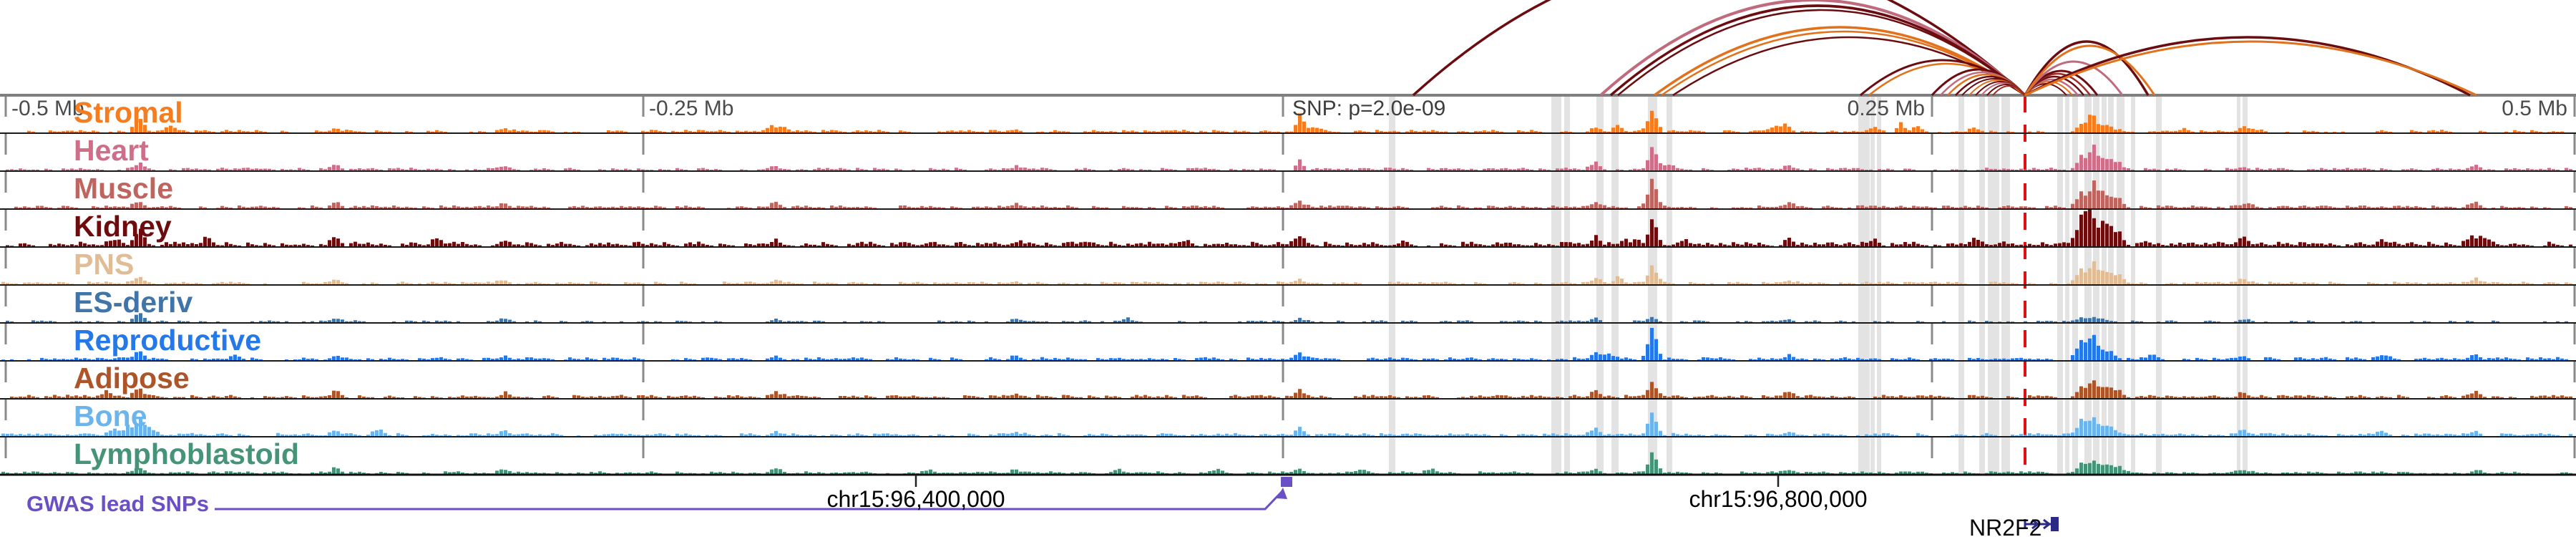  What do you see at coordinates (2042, 524) in the screenshot?
I see `gene-glyph` at bounding box center [2042, 524].